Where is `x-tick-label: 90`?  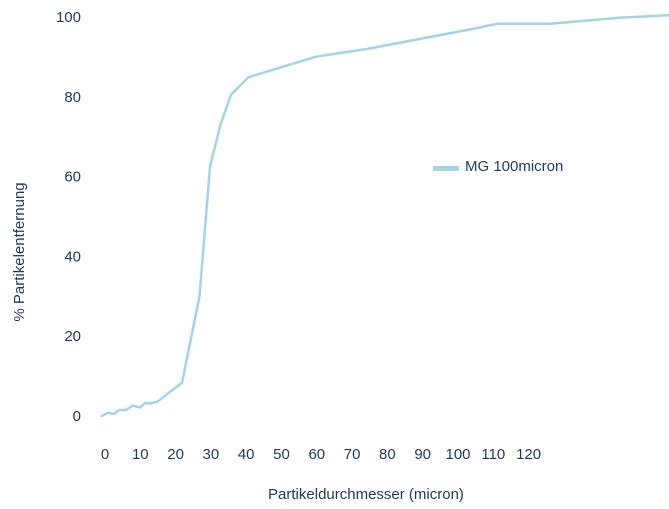 x-tick-label: 90 is located at coordinates (422, 454).